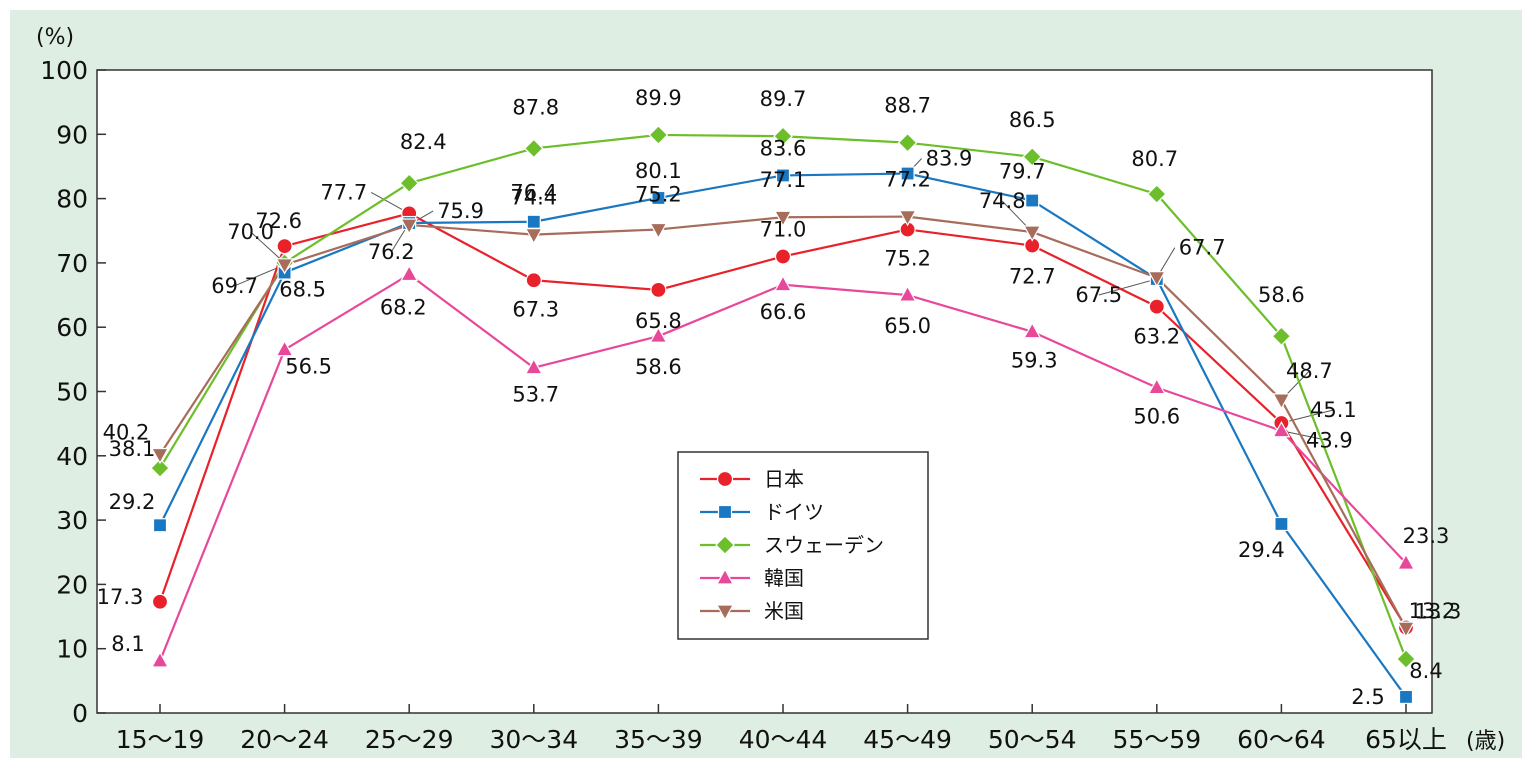 The height and width of the screenshot is (768, 1532). Describe the element at coordinates (784, 578) in the screenshot. I see `legend-label: 韓国` at that location.